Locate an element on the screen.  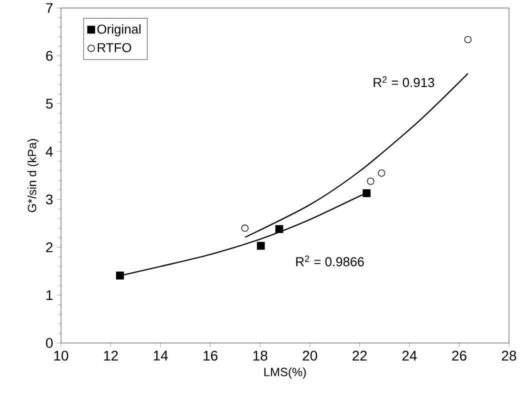
y-tick-label: 2 is located at coordinates (49, 247).